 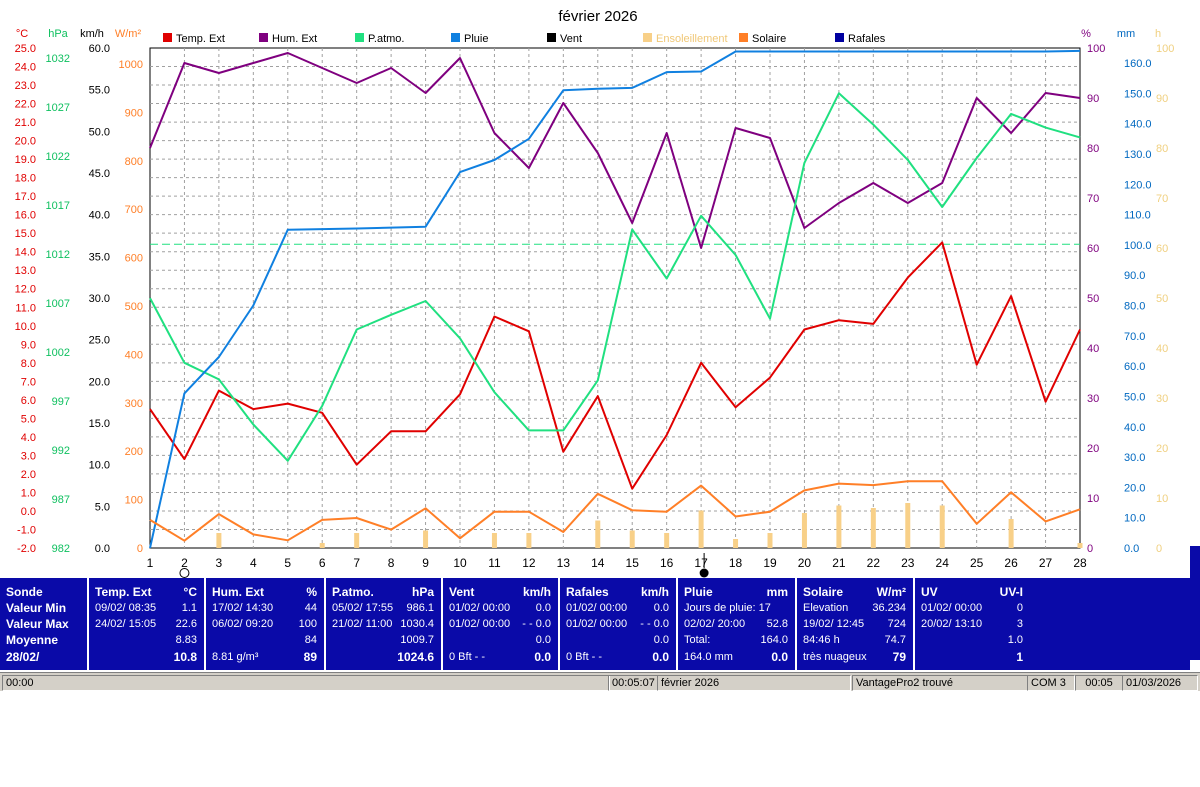 What do you see at coordinates (1019, 608) in the screenshot?
I see `uv-min-val: 0` at bounding box center [1019, 608].